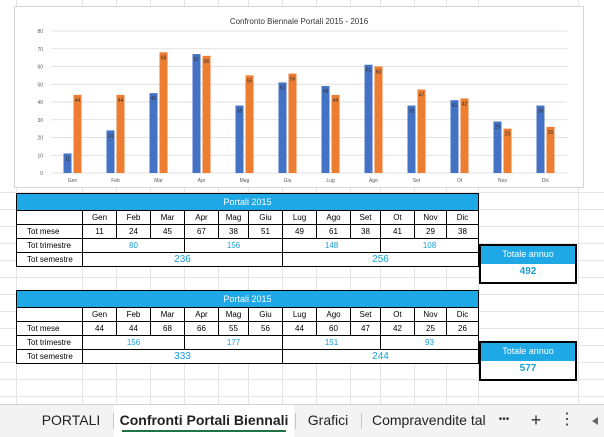 The width and height of the screenshot is (604, 437). What do you see at coordinates (302, 192) in the screenshot?
I see `gridline` at bounding box center [302, 192].